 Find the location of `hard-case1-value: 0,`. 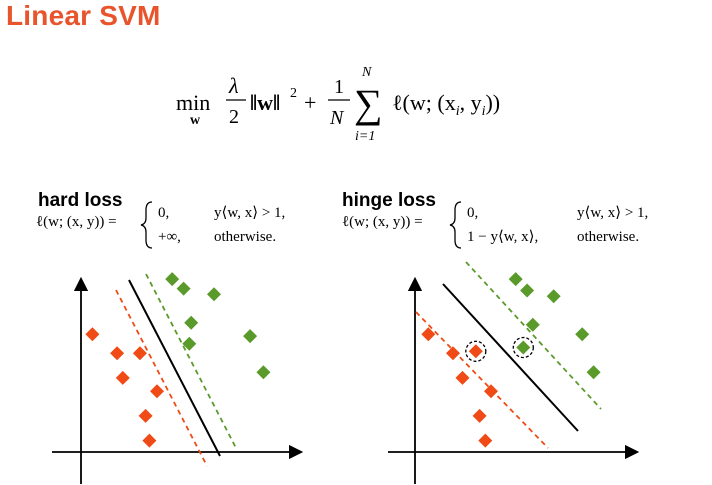

hard-case1-value: 0, is located at coordinates (163, 213).